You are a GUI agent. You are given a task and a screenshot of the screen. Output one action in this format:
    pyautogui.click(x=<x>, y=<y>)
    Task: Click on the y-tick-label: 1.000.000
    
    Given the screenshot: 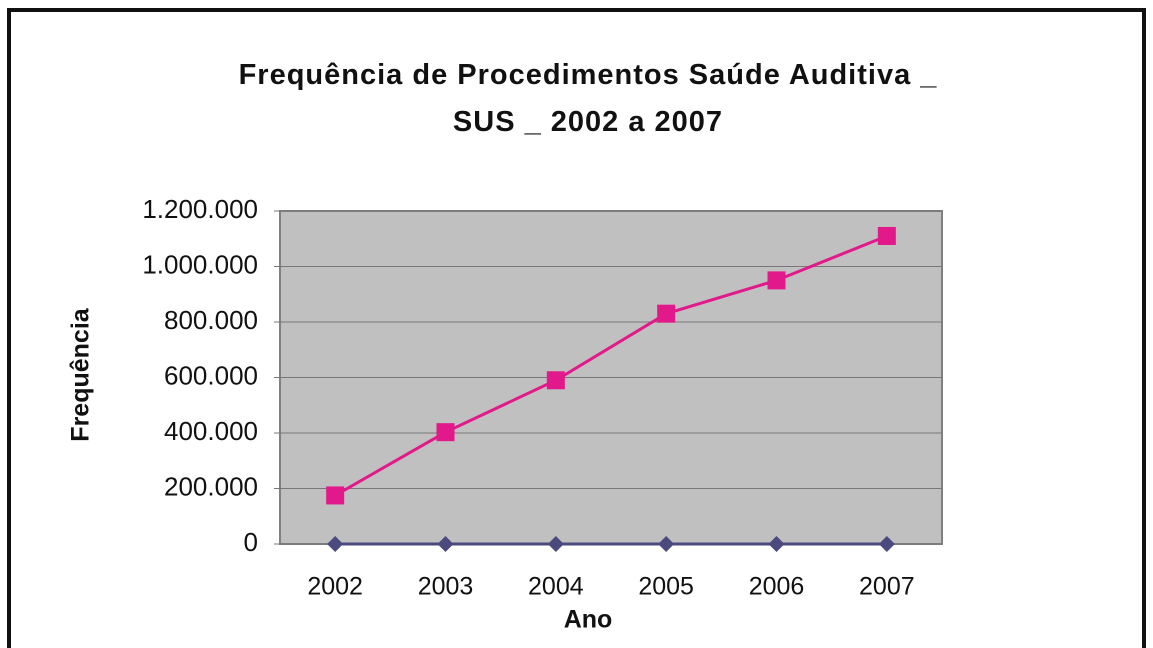 What is the action you would take?
    pyautogui.click(x=200, y=264)
    